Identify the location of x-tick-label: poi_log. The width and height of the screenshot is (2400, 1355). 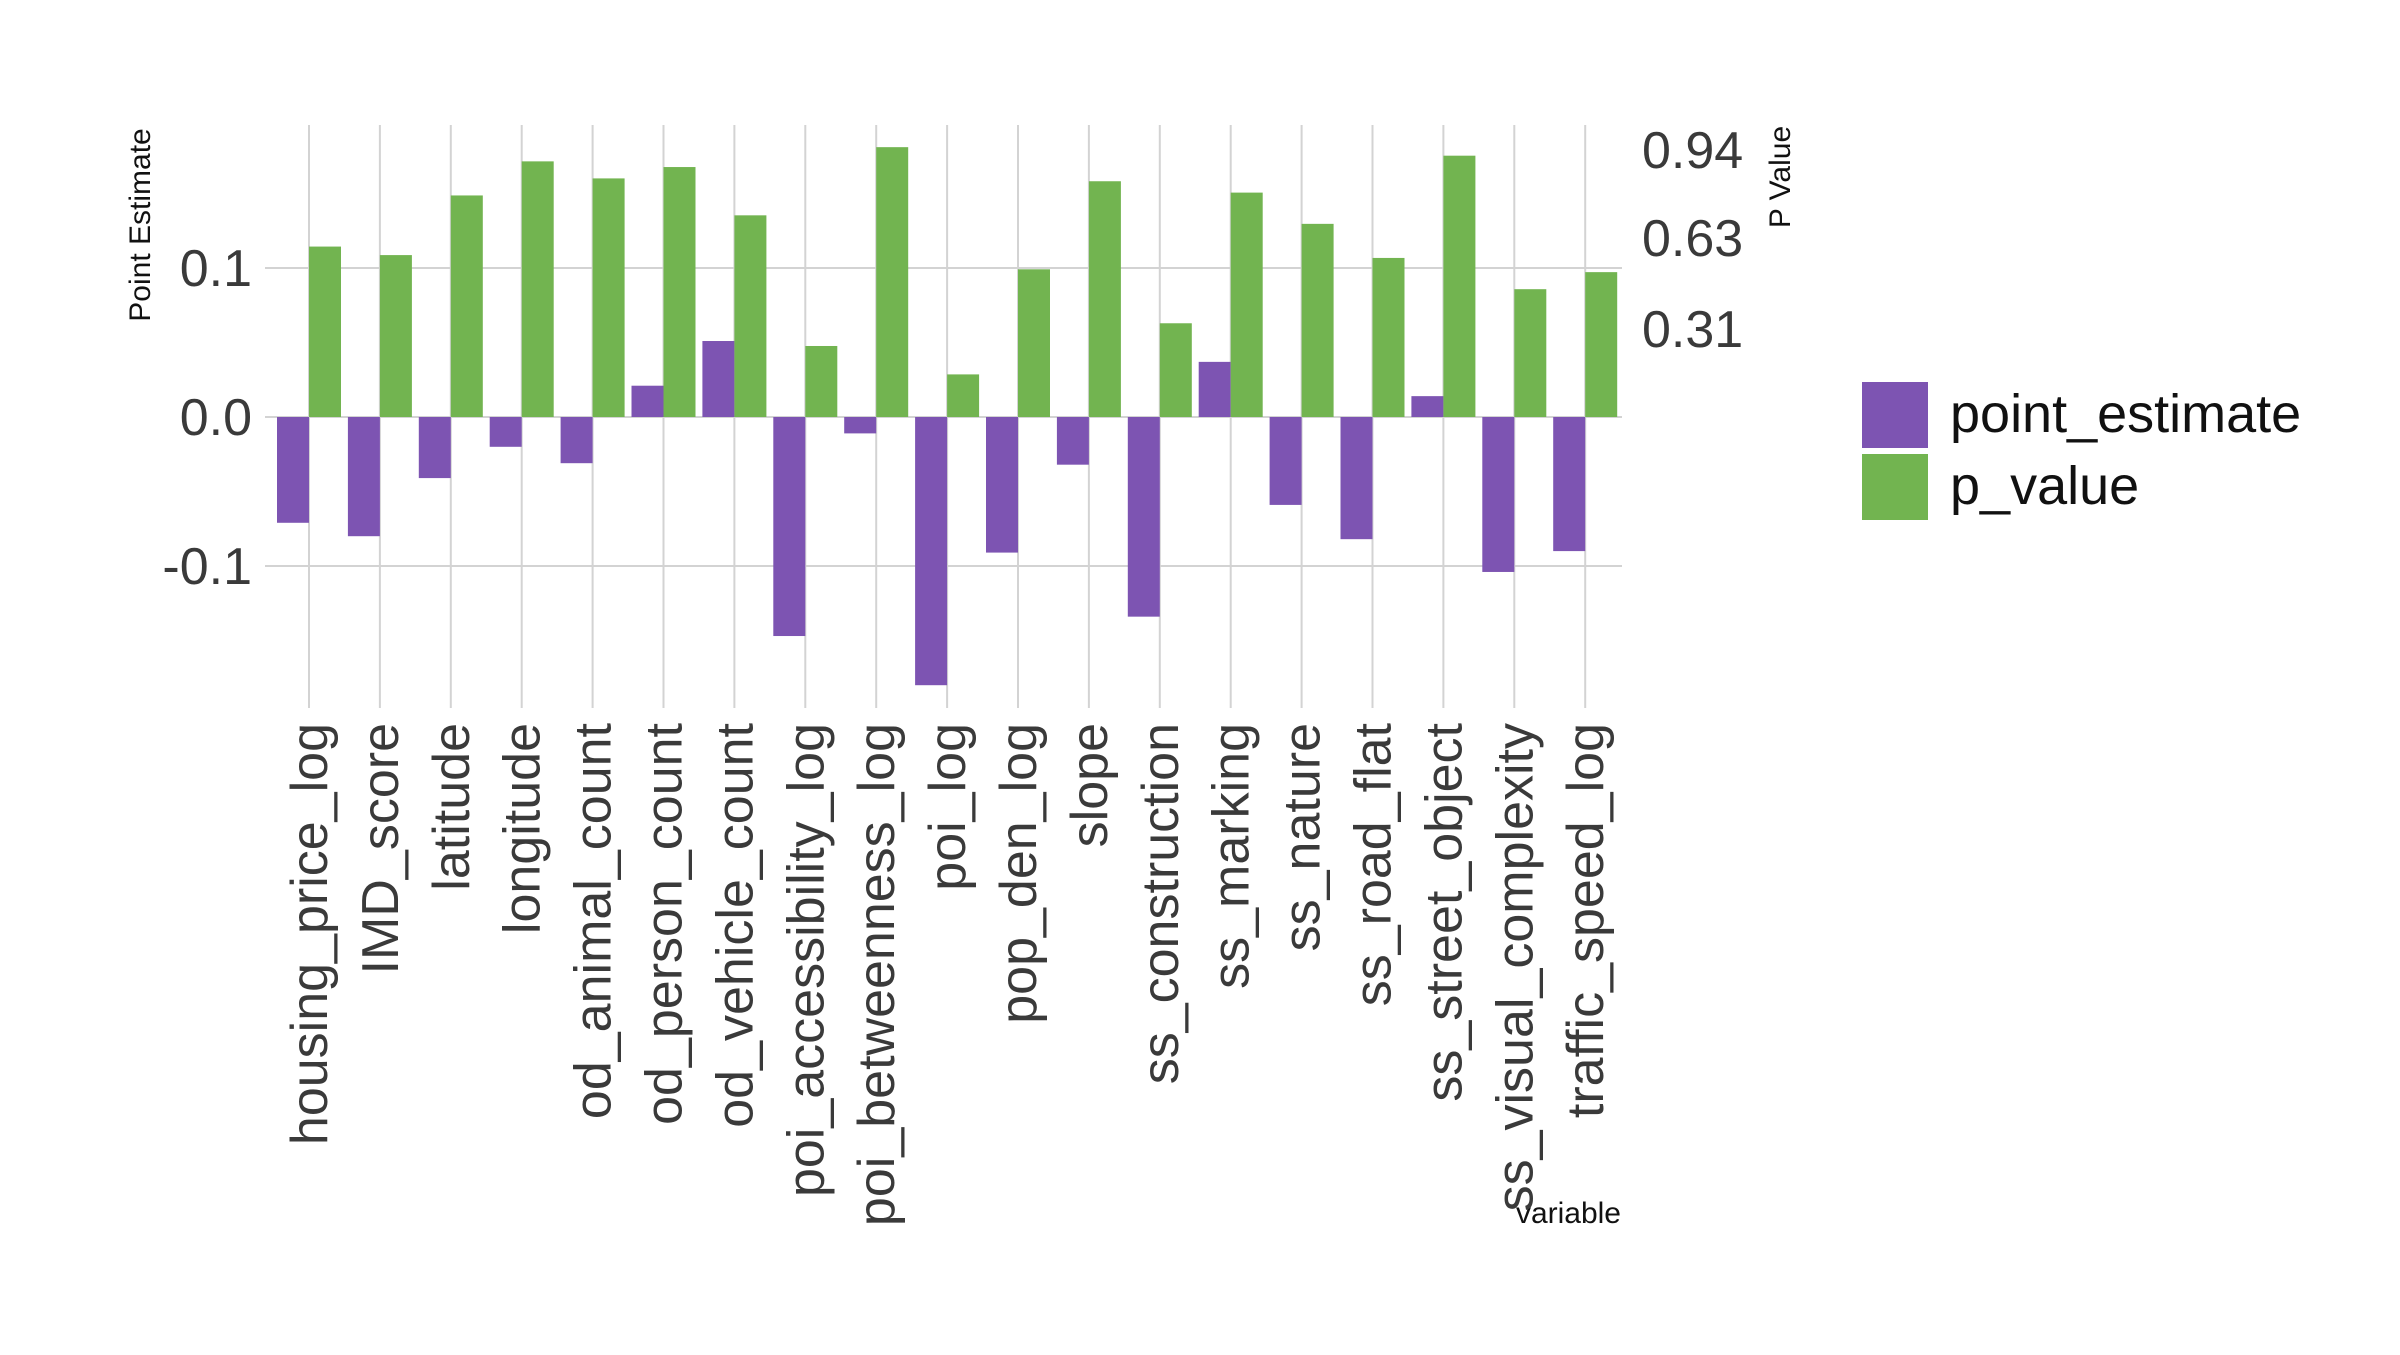
(948, 807).